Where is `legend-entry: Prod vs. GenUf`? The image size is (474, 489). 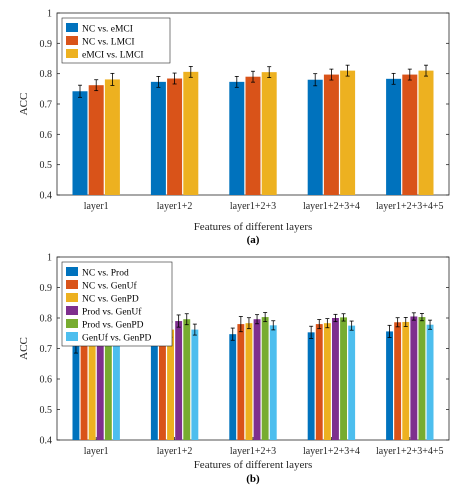
legend-entry: Prod vs. GenUf is located at coordinates (112, 312).